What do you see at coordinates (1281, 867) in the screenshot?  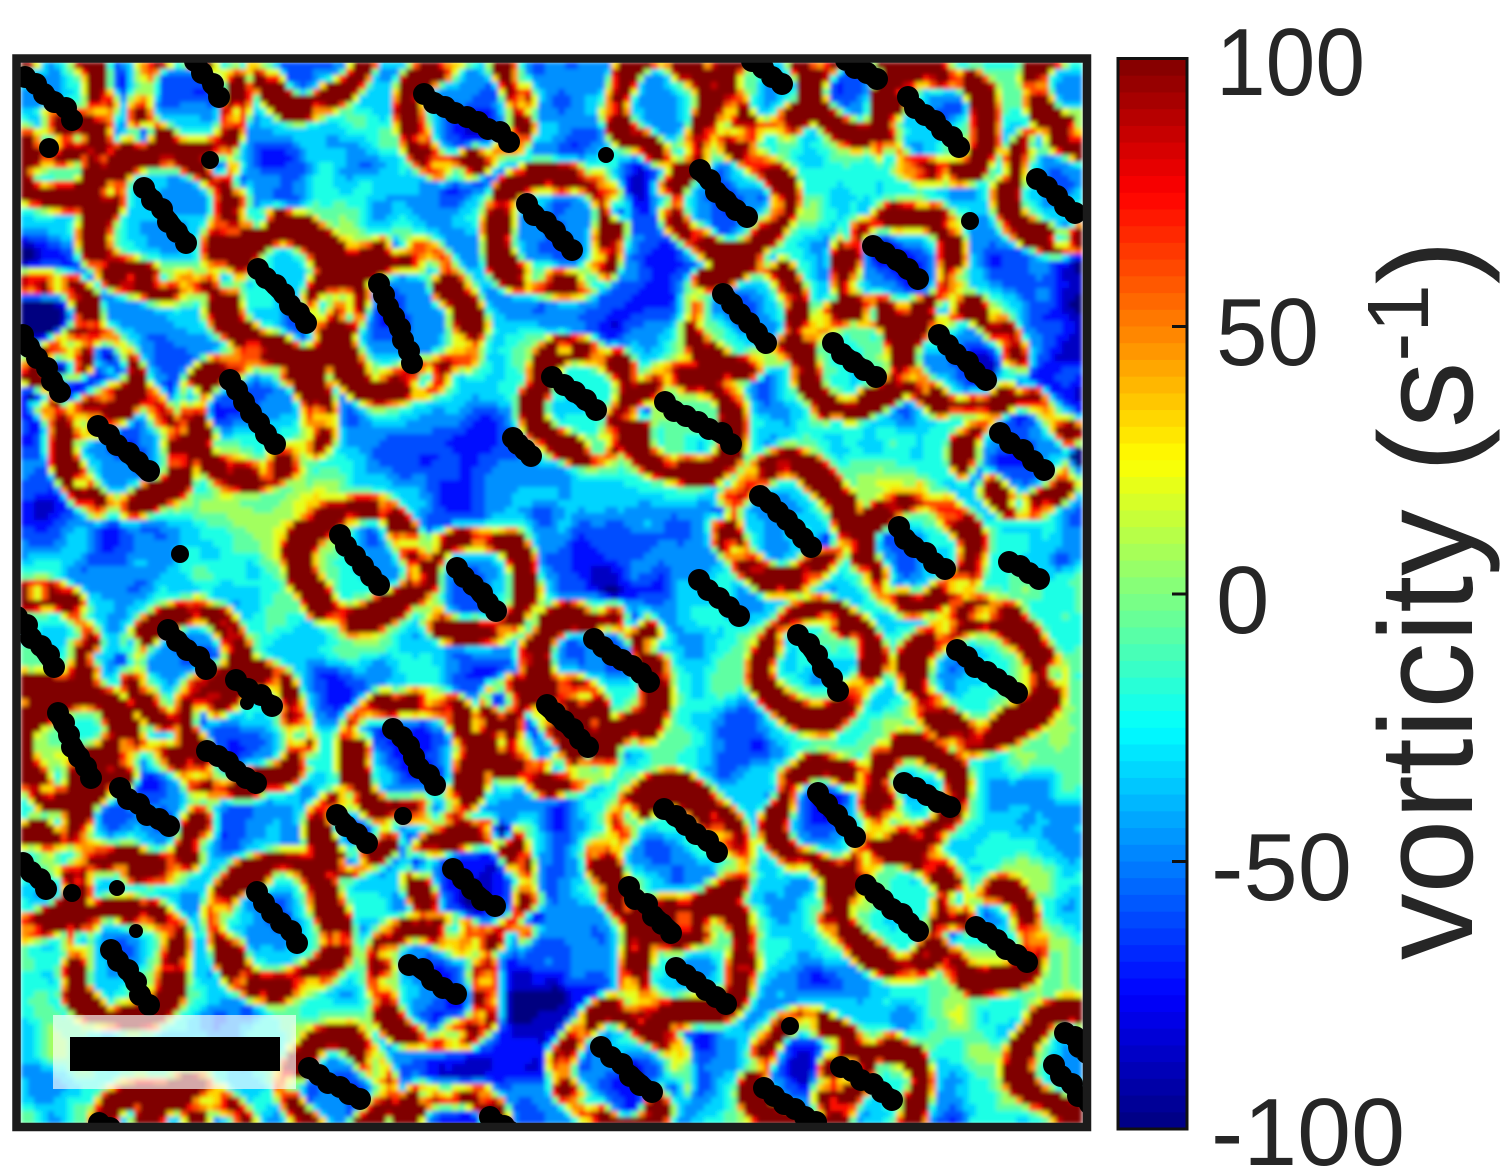 I see `svg-text: -50` at bounding box center [1281, 867].